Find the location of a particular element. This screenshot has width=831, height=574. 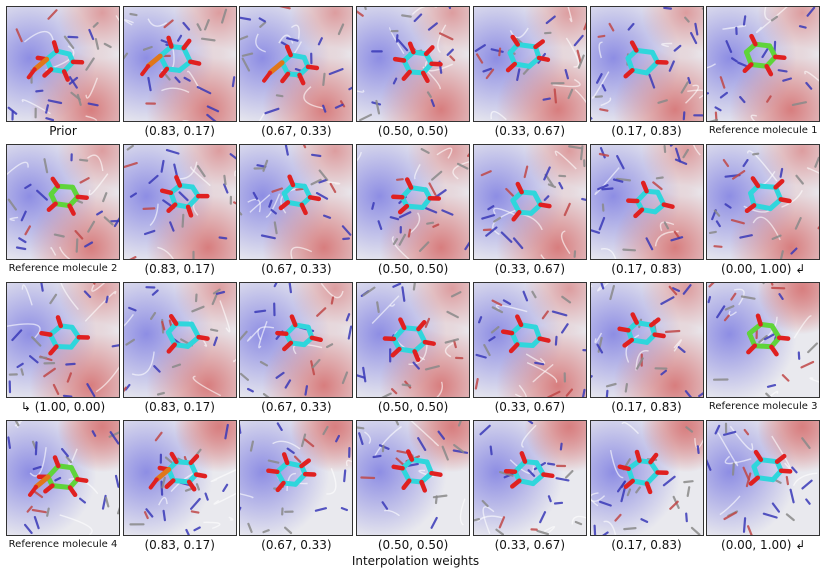

x-axis-label: Interpolation weights is located at coordinates (415, 561).